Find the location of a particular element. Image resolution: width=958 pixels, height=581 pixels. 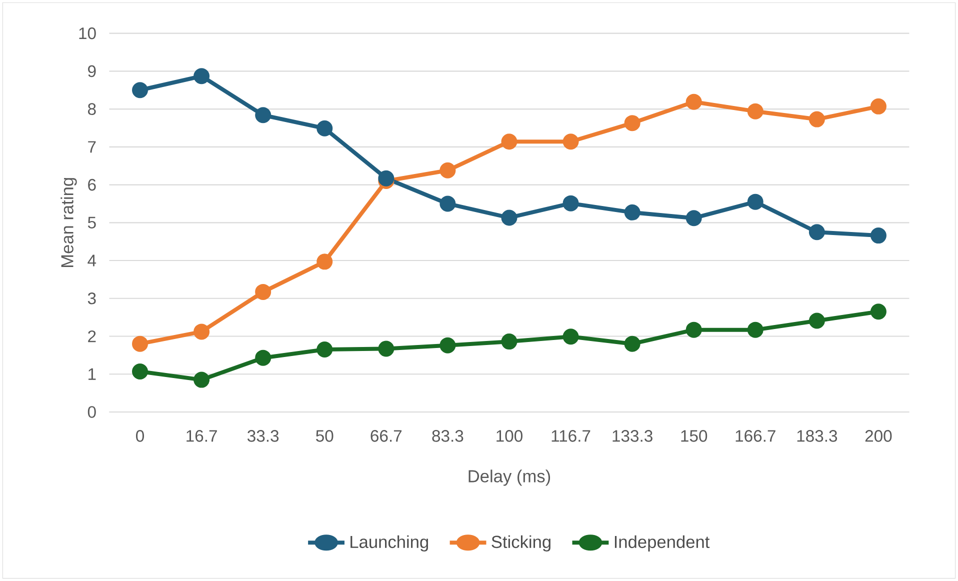

x-tick-label: 50 is located at coordinates (325, 436).